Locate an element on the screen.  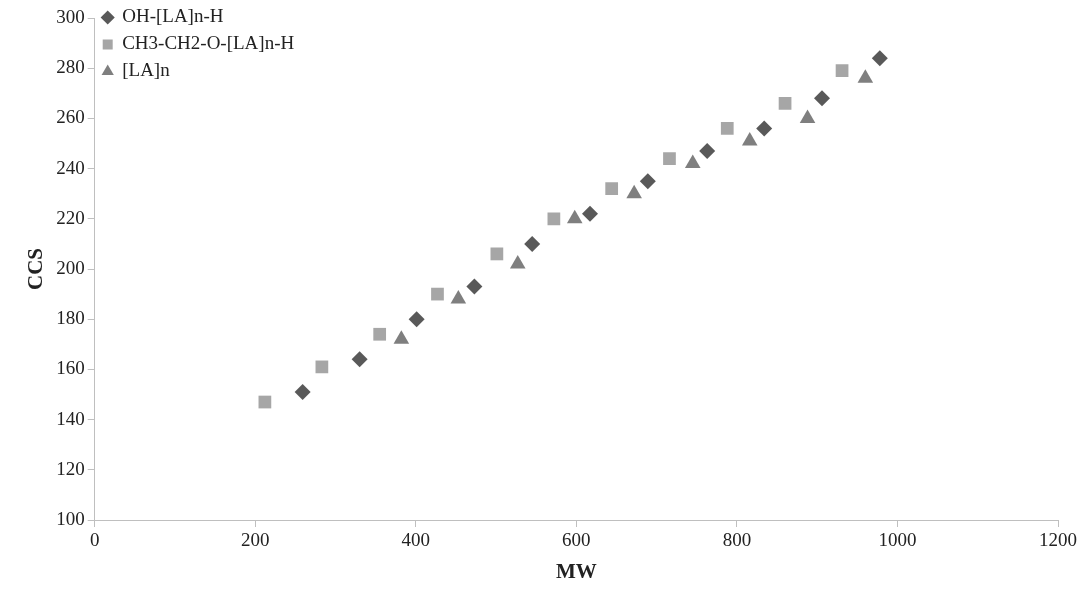
legend-label: CH3-CH2-O-[LA]n-H is located at coordinates (208, 43).